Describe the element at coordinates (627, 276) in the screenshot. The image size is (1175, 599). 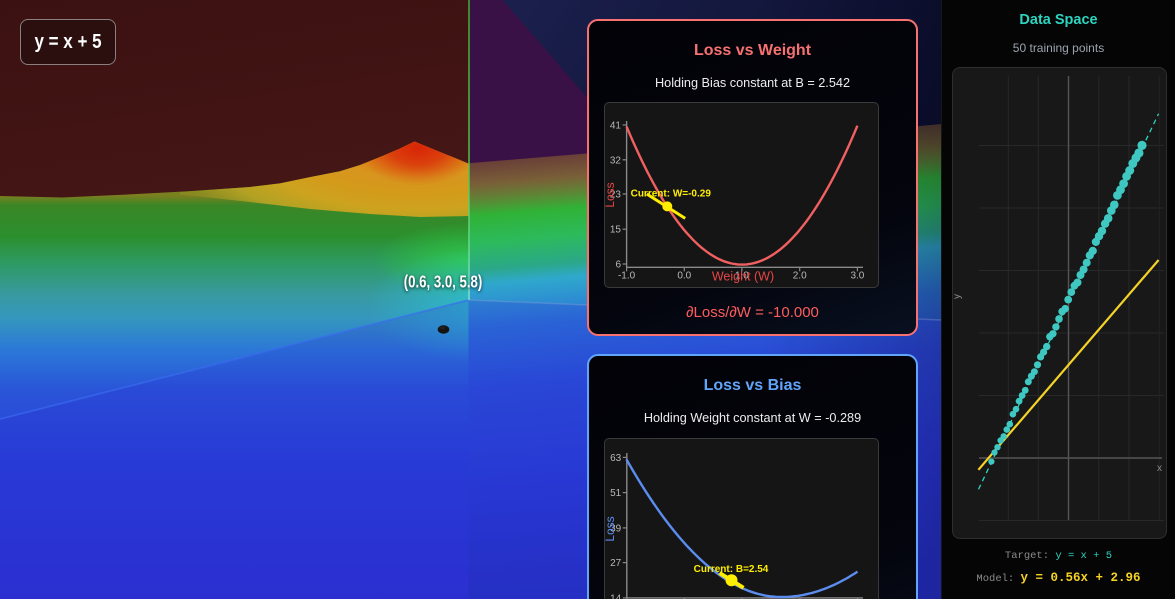
I see `svg-text: -1.0` at that location.